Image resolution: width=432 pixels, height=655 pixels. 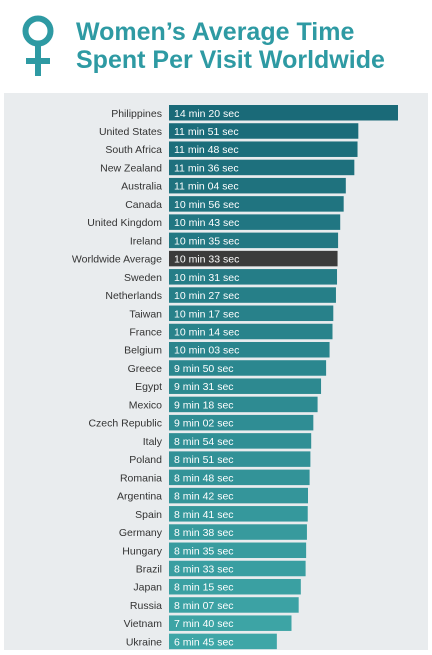 I want to click on category-label-netherlands: Netherlands, so click(x=133, y=296).